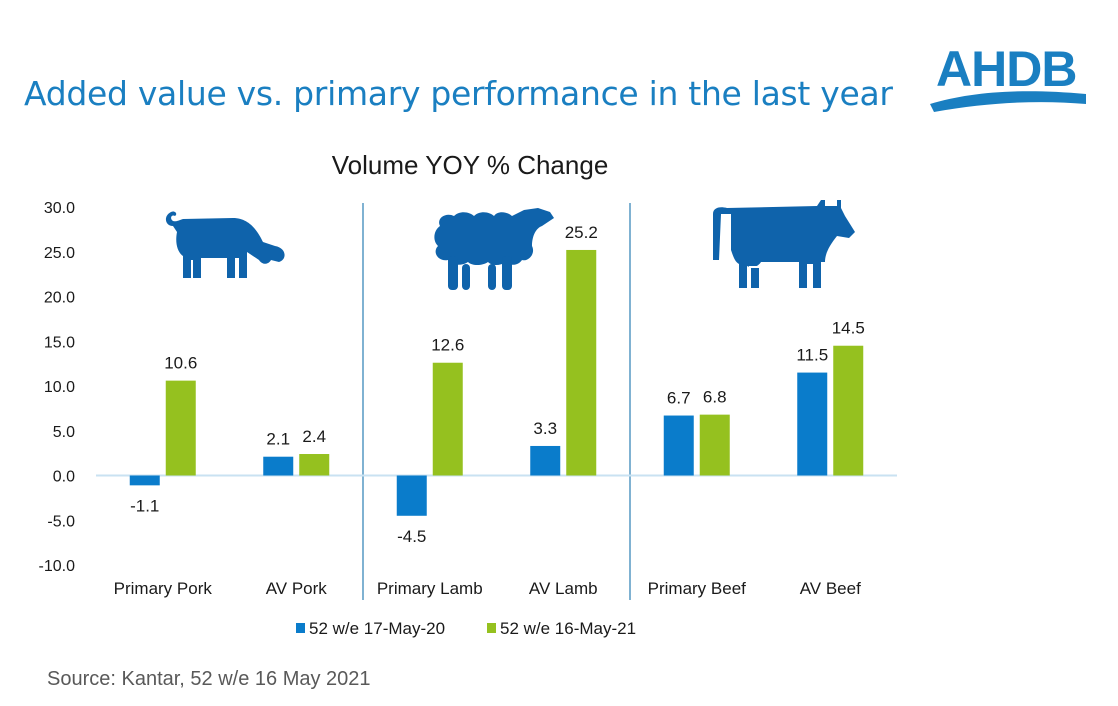 Image resolution: width=1118 pixels, height=706 pixels. What do you see at coordinates (61, 521) in the screenshot?
I see `y-tick-label: -5.0` at bounding box center [61, 521].